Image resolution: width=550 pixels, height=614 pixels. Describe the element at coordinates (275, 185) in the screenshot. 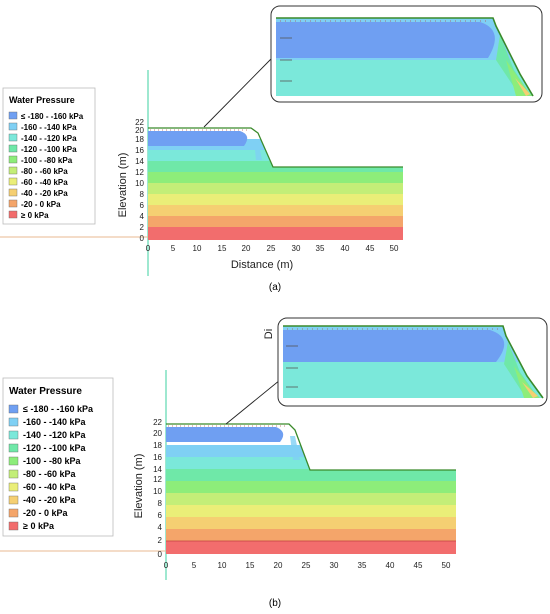

I see `slope-model-a` at that location.